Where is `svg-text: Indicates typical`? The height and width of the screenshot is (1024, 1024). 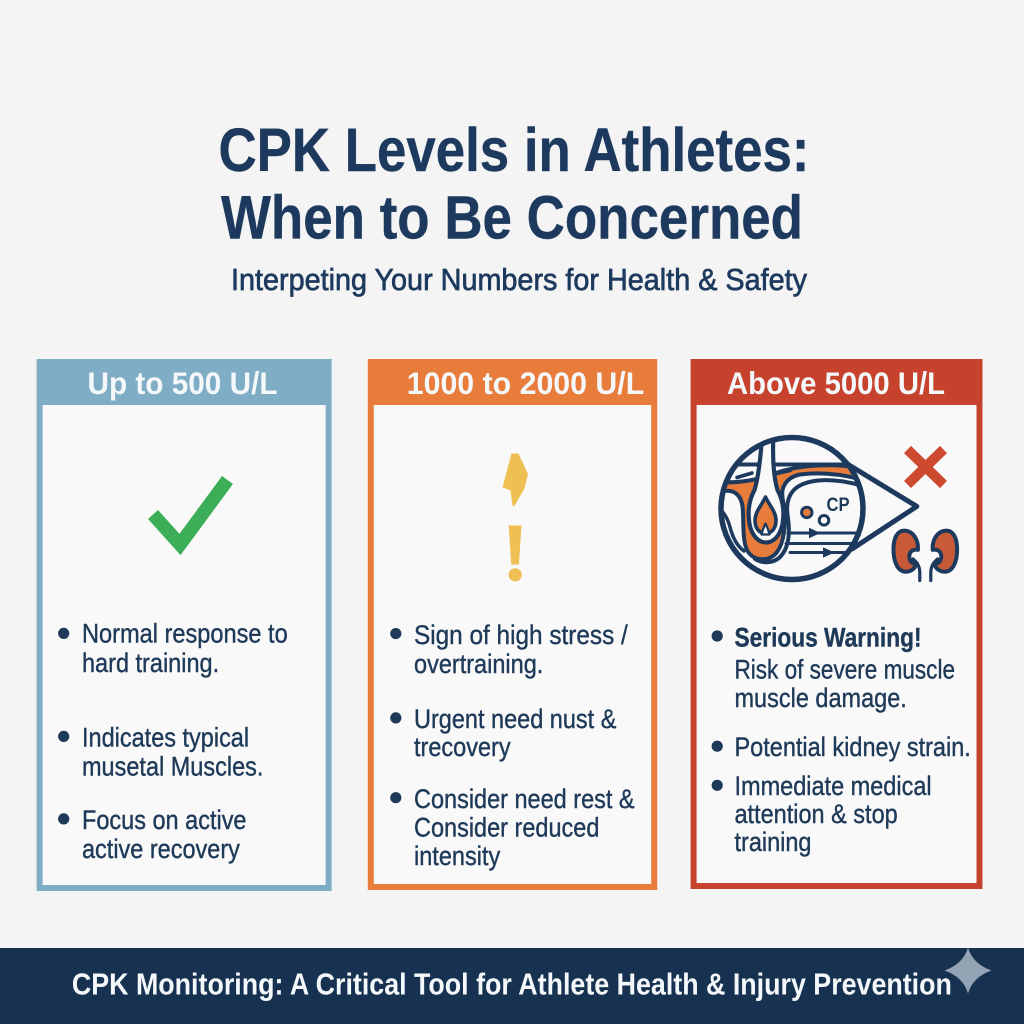
svg-text: Indicates typical is located at coordinates (165, 737).